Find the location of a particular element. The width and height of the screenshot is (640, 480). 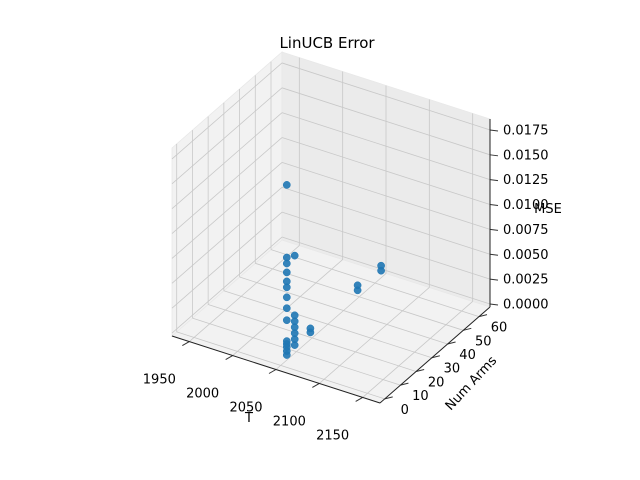

scatter-points is located at coordinates (333, 270).